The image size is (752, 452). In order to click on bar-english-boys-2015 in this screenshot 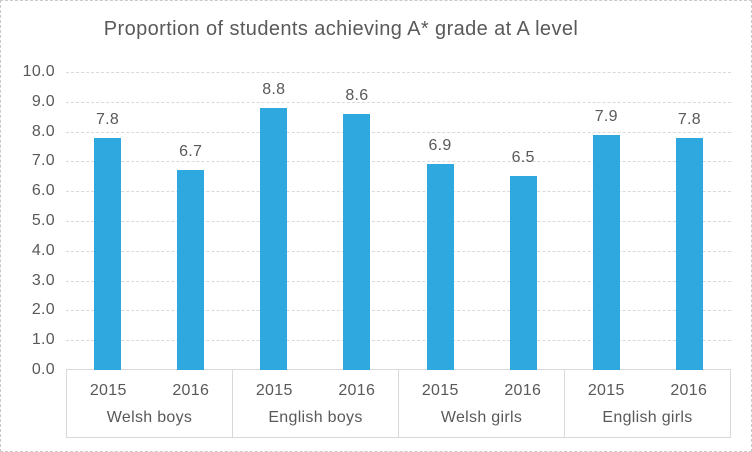, I will do `click(274, 238)`.